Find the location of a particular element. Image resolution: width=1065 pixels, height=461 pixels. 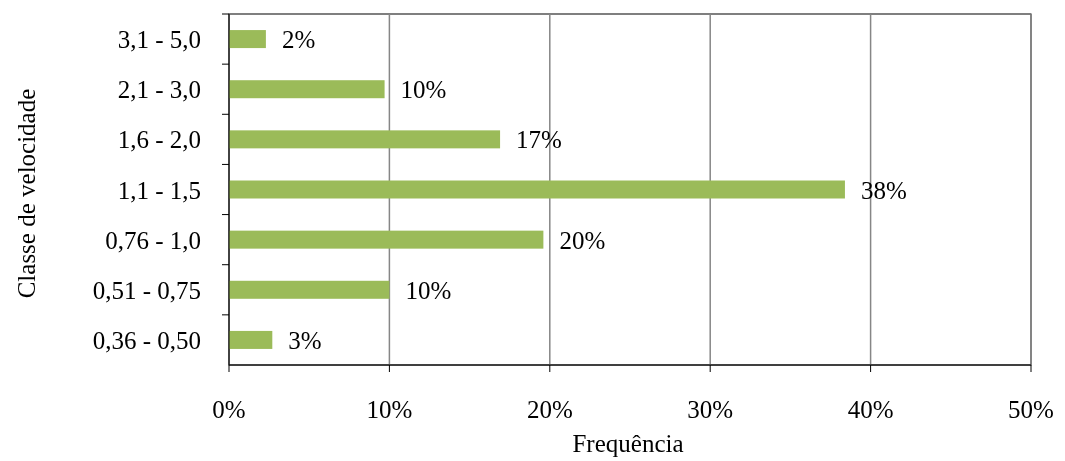

x-tick-label: 30% is located at coordinates (710, 409).